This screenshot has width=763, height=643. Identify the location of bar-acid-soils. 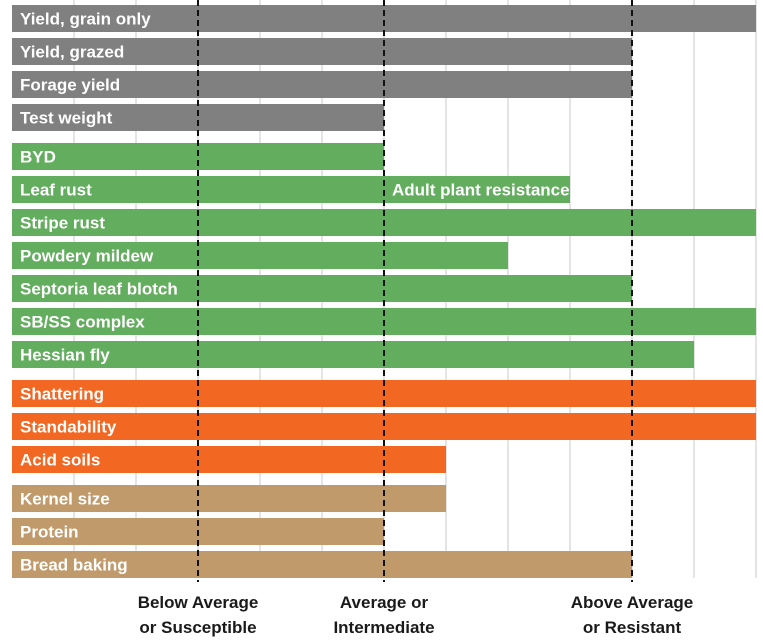
(229, 459).